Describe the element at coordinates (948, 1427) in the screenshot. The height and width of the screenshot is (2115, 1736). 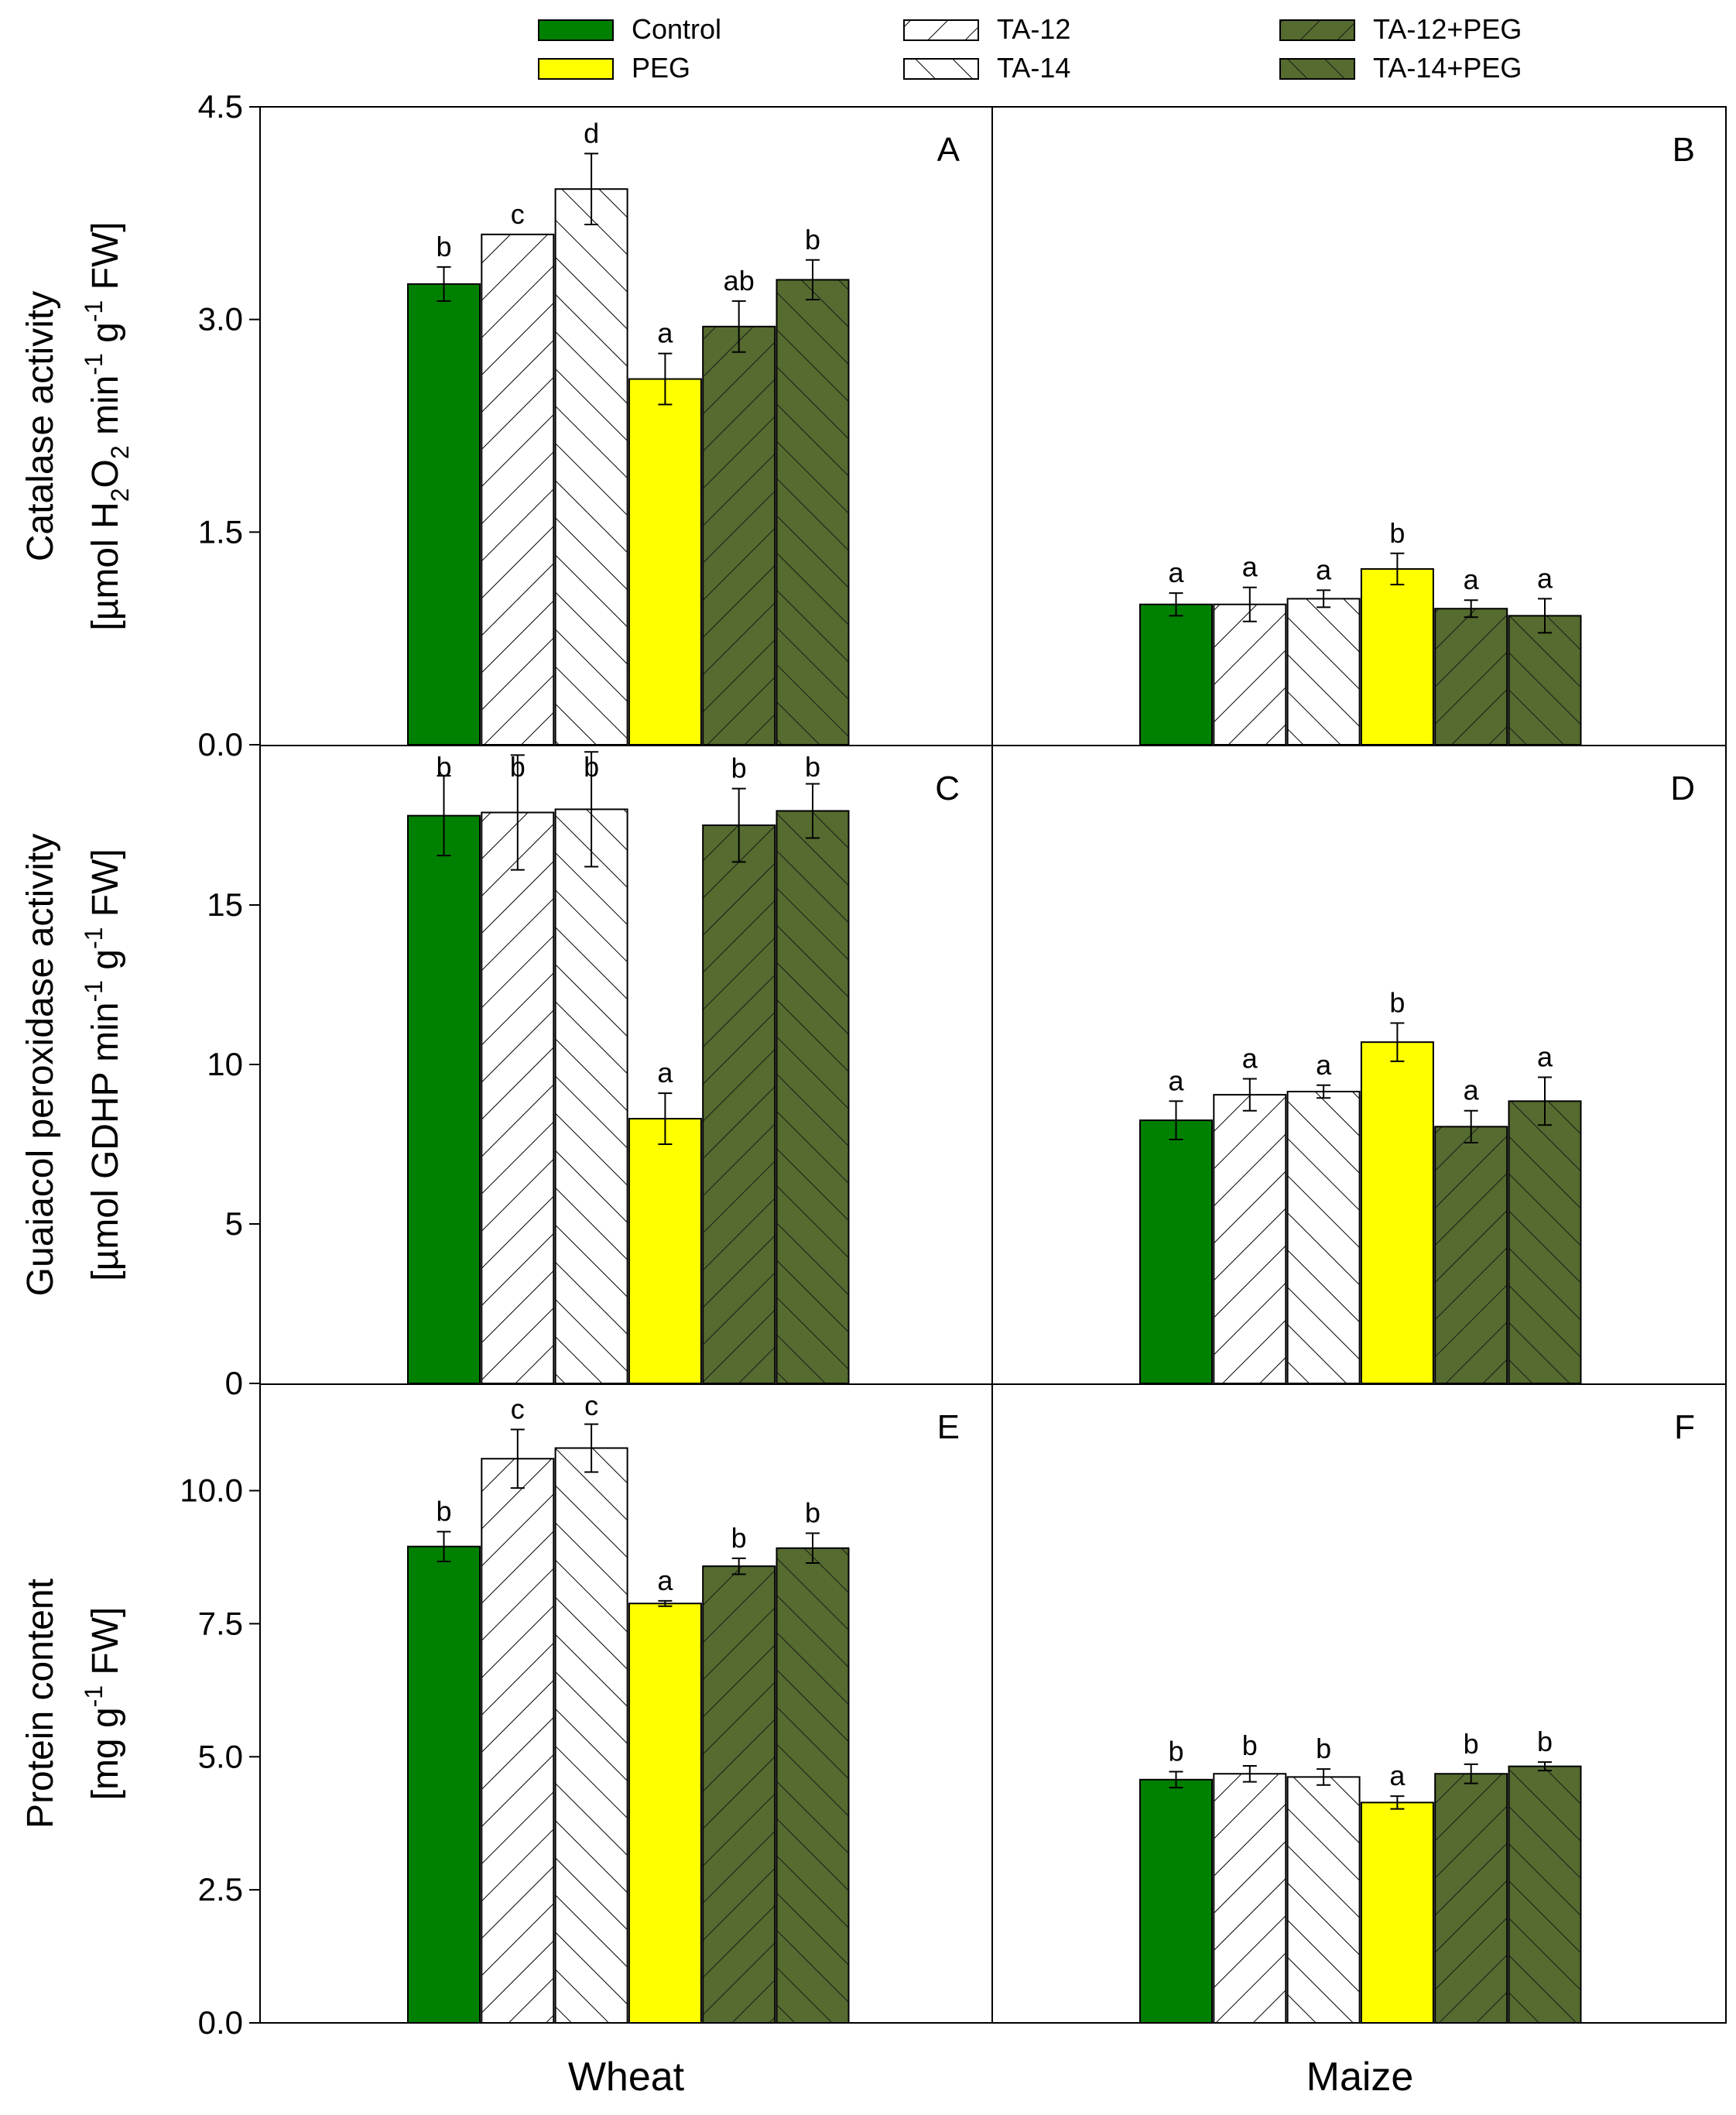
I see `panel-letter: E` at that location.